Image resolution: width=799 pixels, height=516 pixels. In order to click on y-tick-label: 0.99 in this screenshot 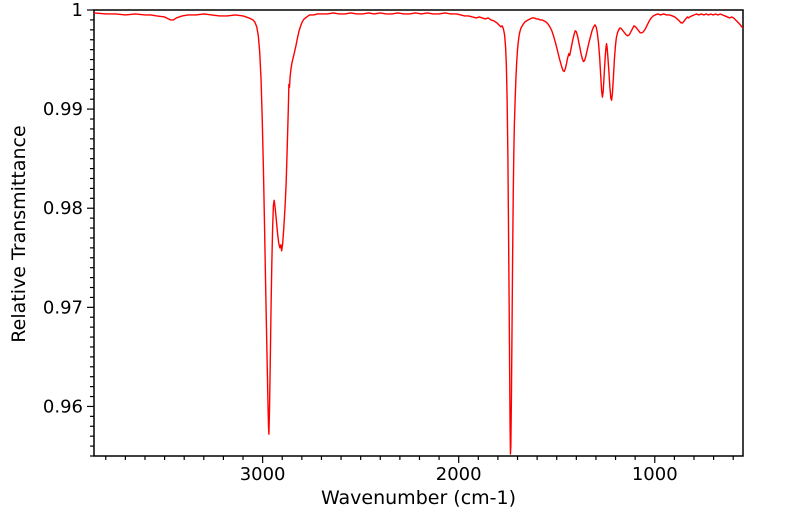, I will do `click(63, 109)`.